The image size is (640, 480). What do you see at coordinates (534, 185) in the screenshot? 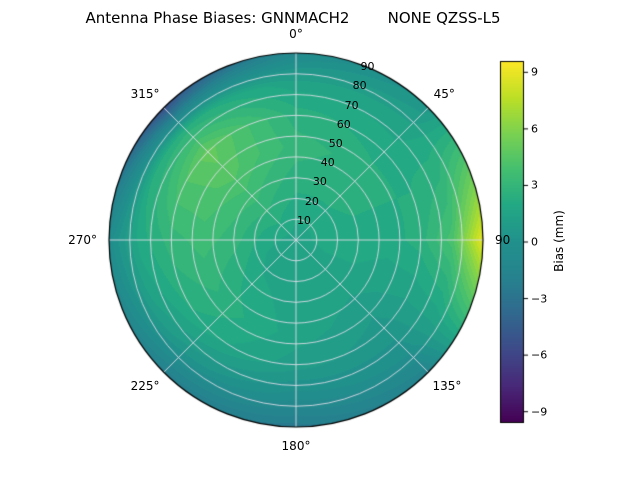
I see `colorbar-tick-label: 3` at bounding box center [534, 185].